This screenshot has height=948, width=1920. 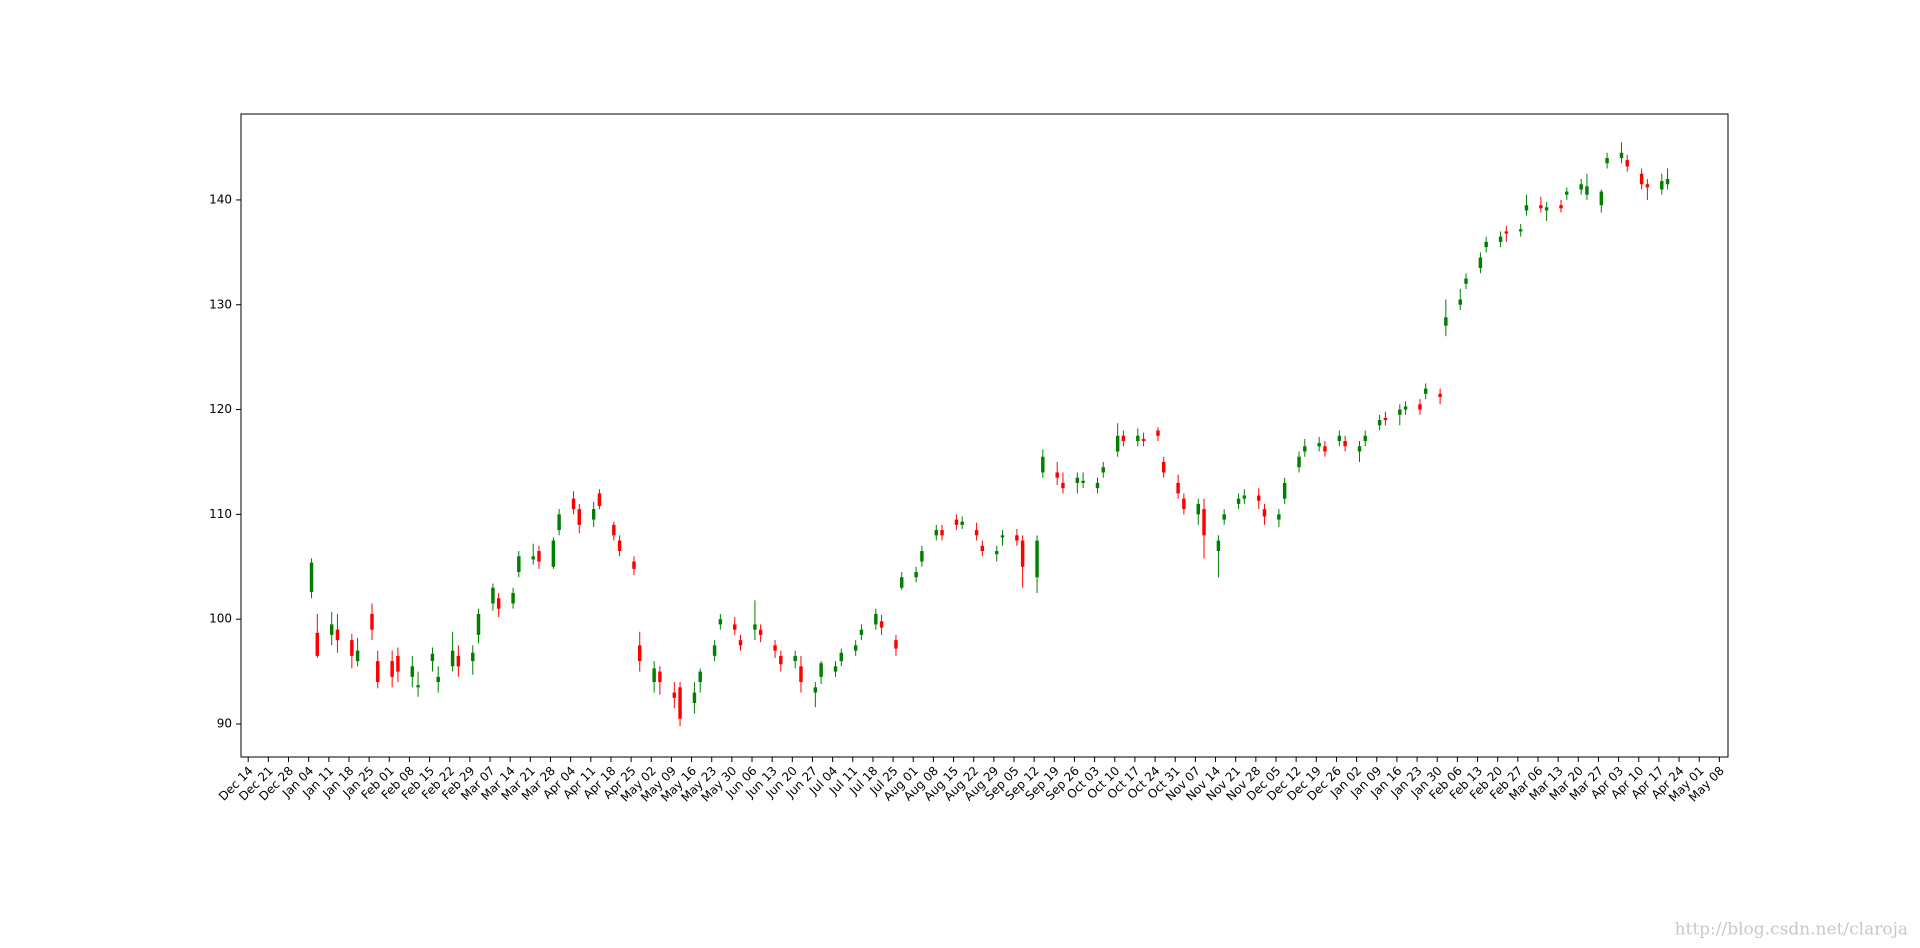 I want to click on y-tick-label: 140, so click(x=220, y=199).